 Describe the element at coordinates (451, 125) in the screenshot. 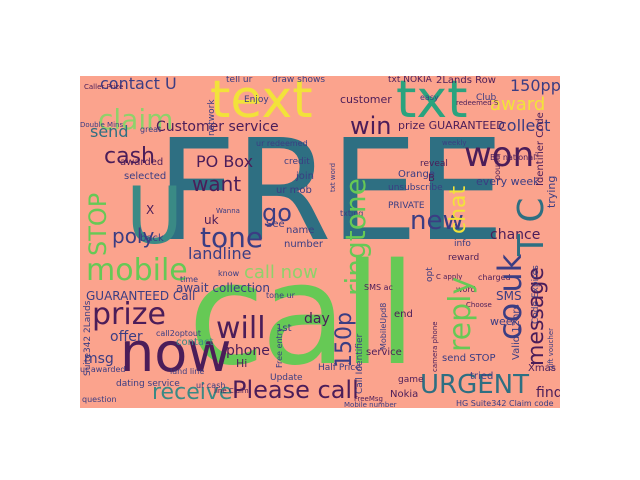

I see `word-prize-guaranteed: prize GUARANTEED` at that location.